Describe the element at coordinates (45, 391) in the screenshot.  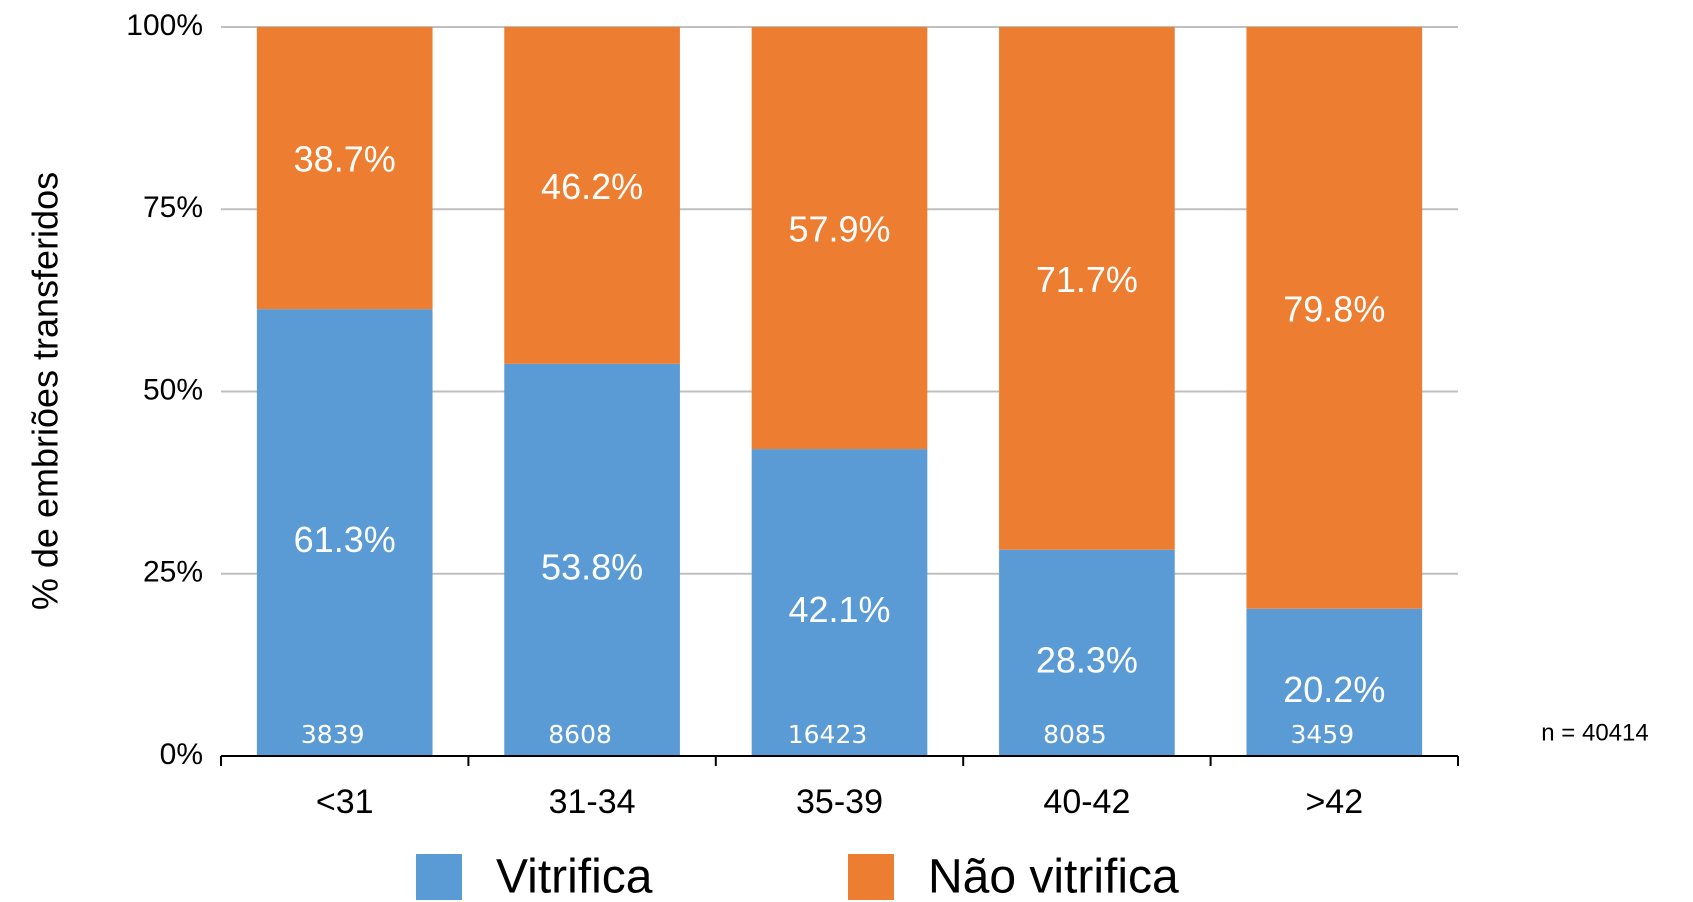
I see `y-axis-label: % de embriões transferidos` at that location.